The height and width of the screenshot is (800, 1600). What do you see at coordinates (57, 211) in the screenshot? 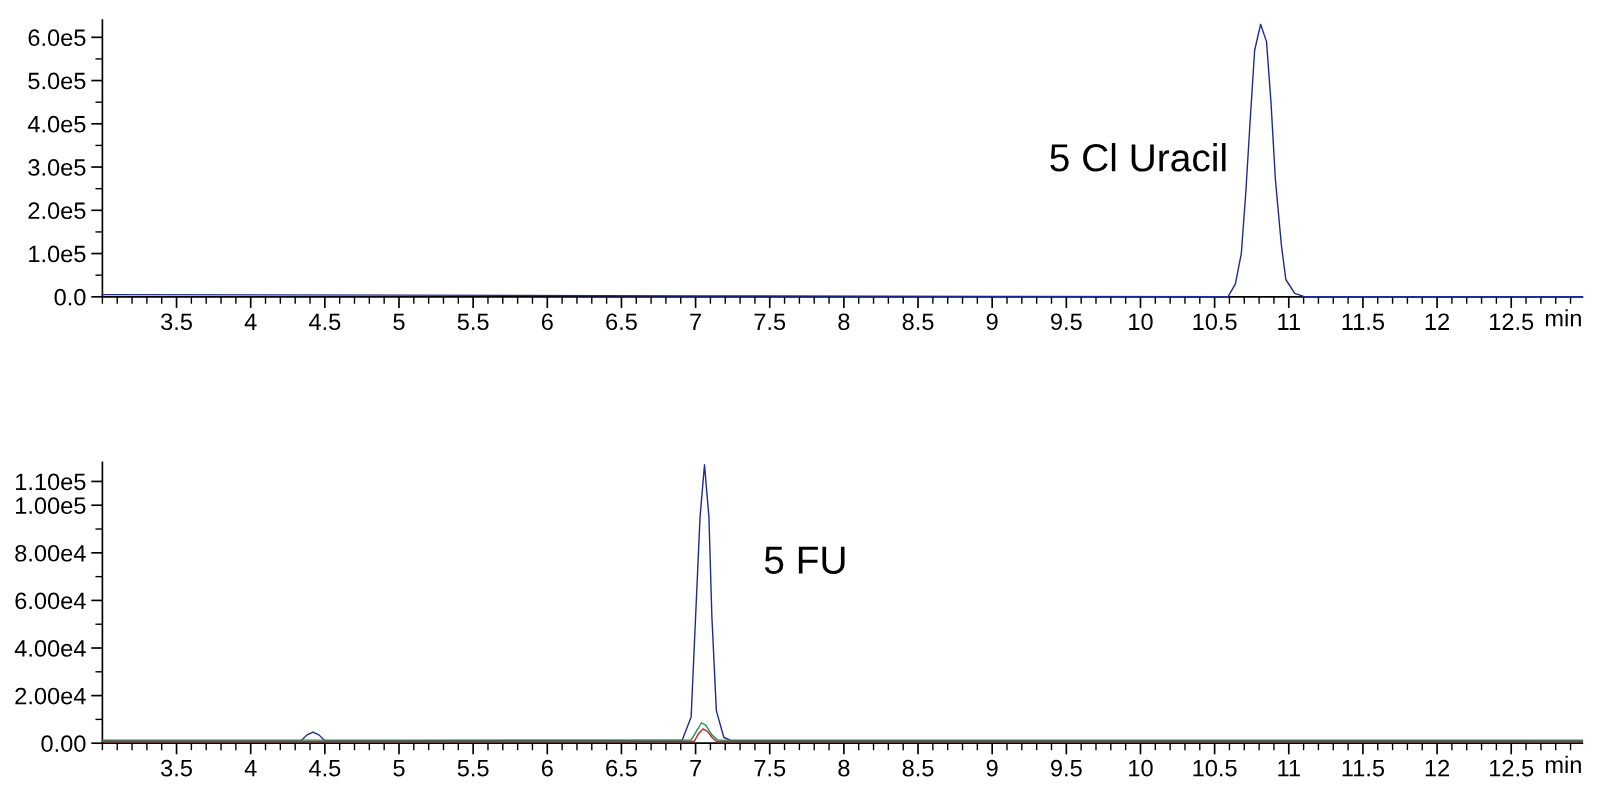
I see `y-tick-label: 2.0e5` at bounding box center [57, 211].